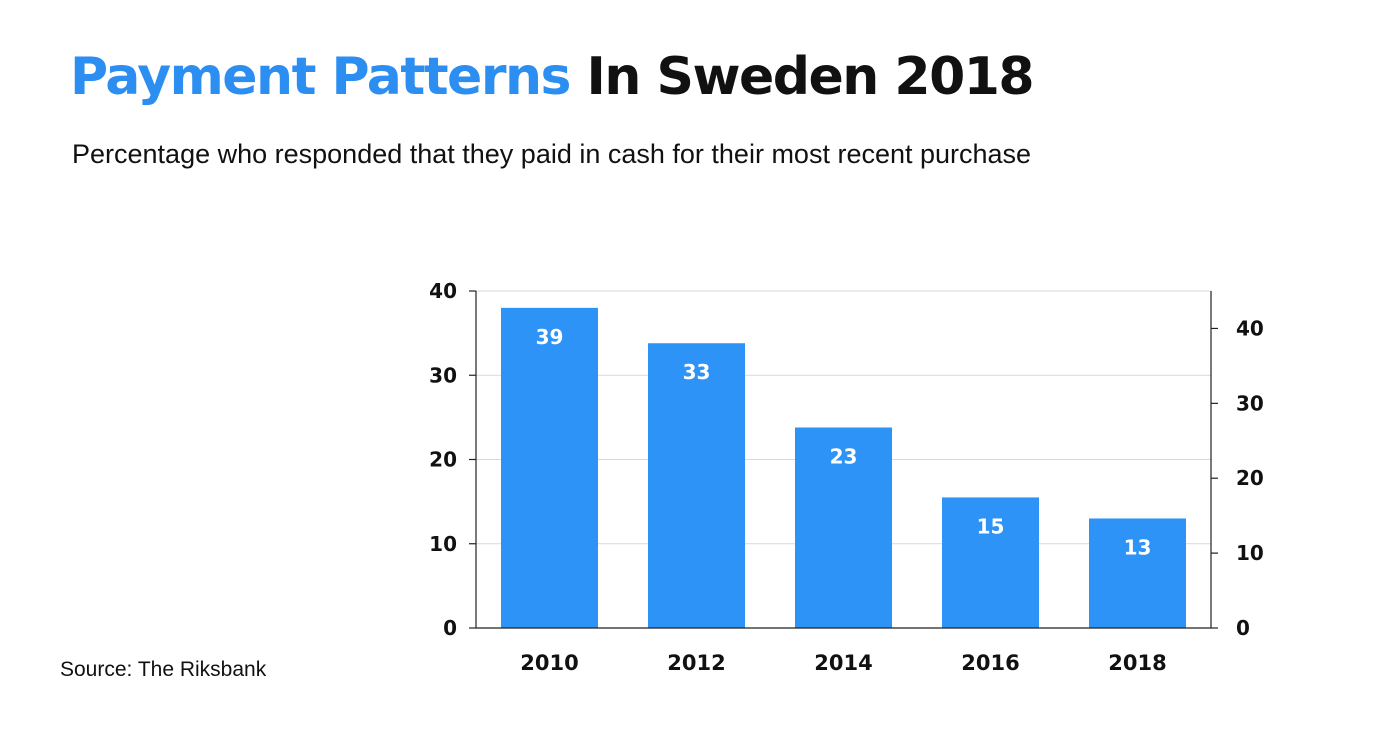 The image size is (1400, 733). Describe the element at coordinates (443, 375) in the screenshot. I see `left-tick-label: 30` at that location.